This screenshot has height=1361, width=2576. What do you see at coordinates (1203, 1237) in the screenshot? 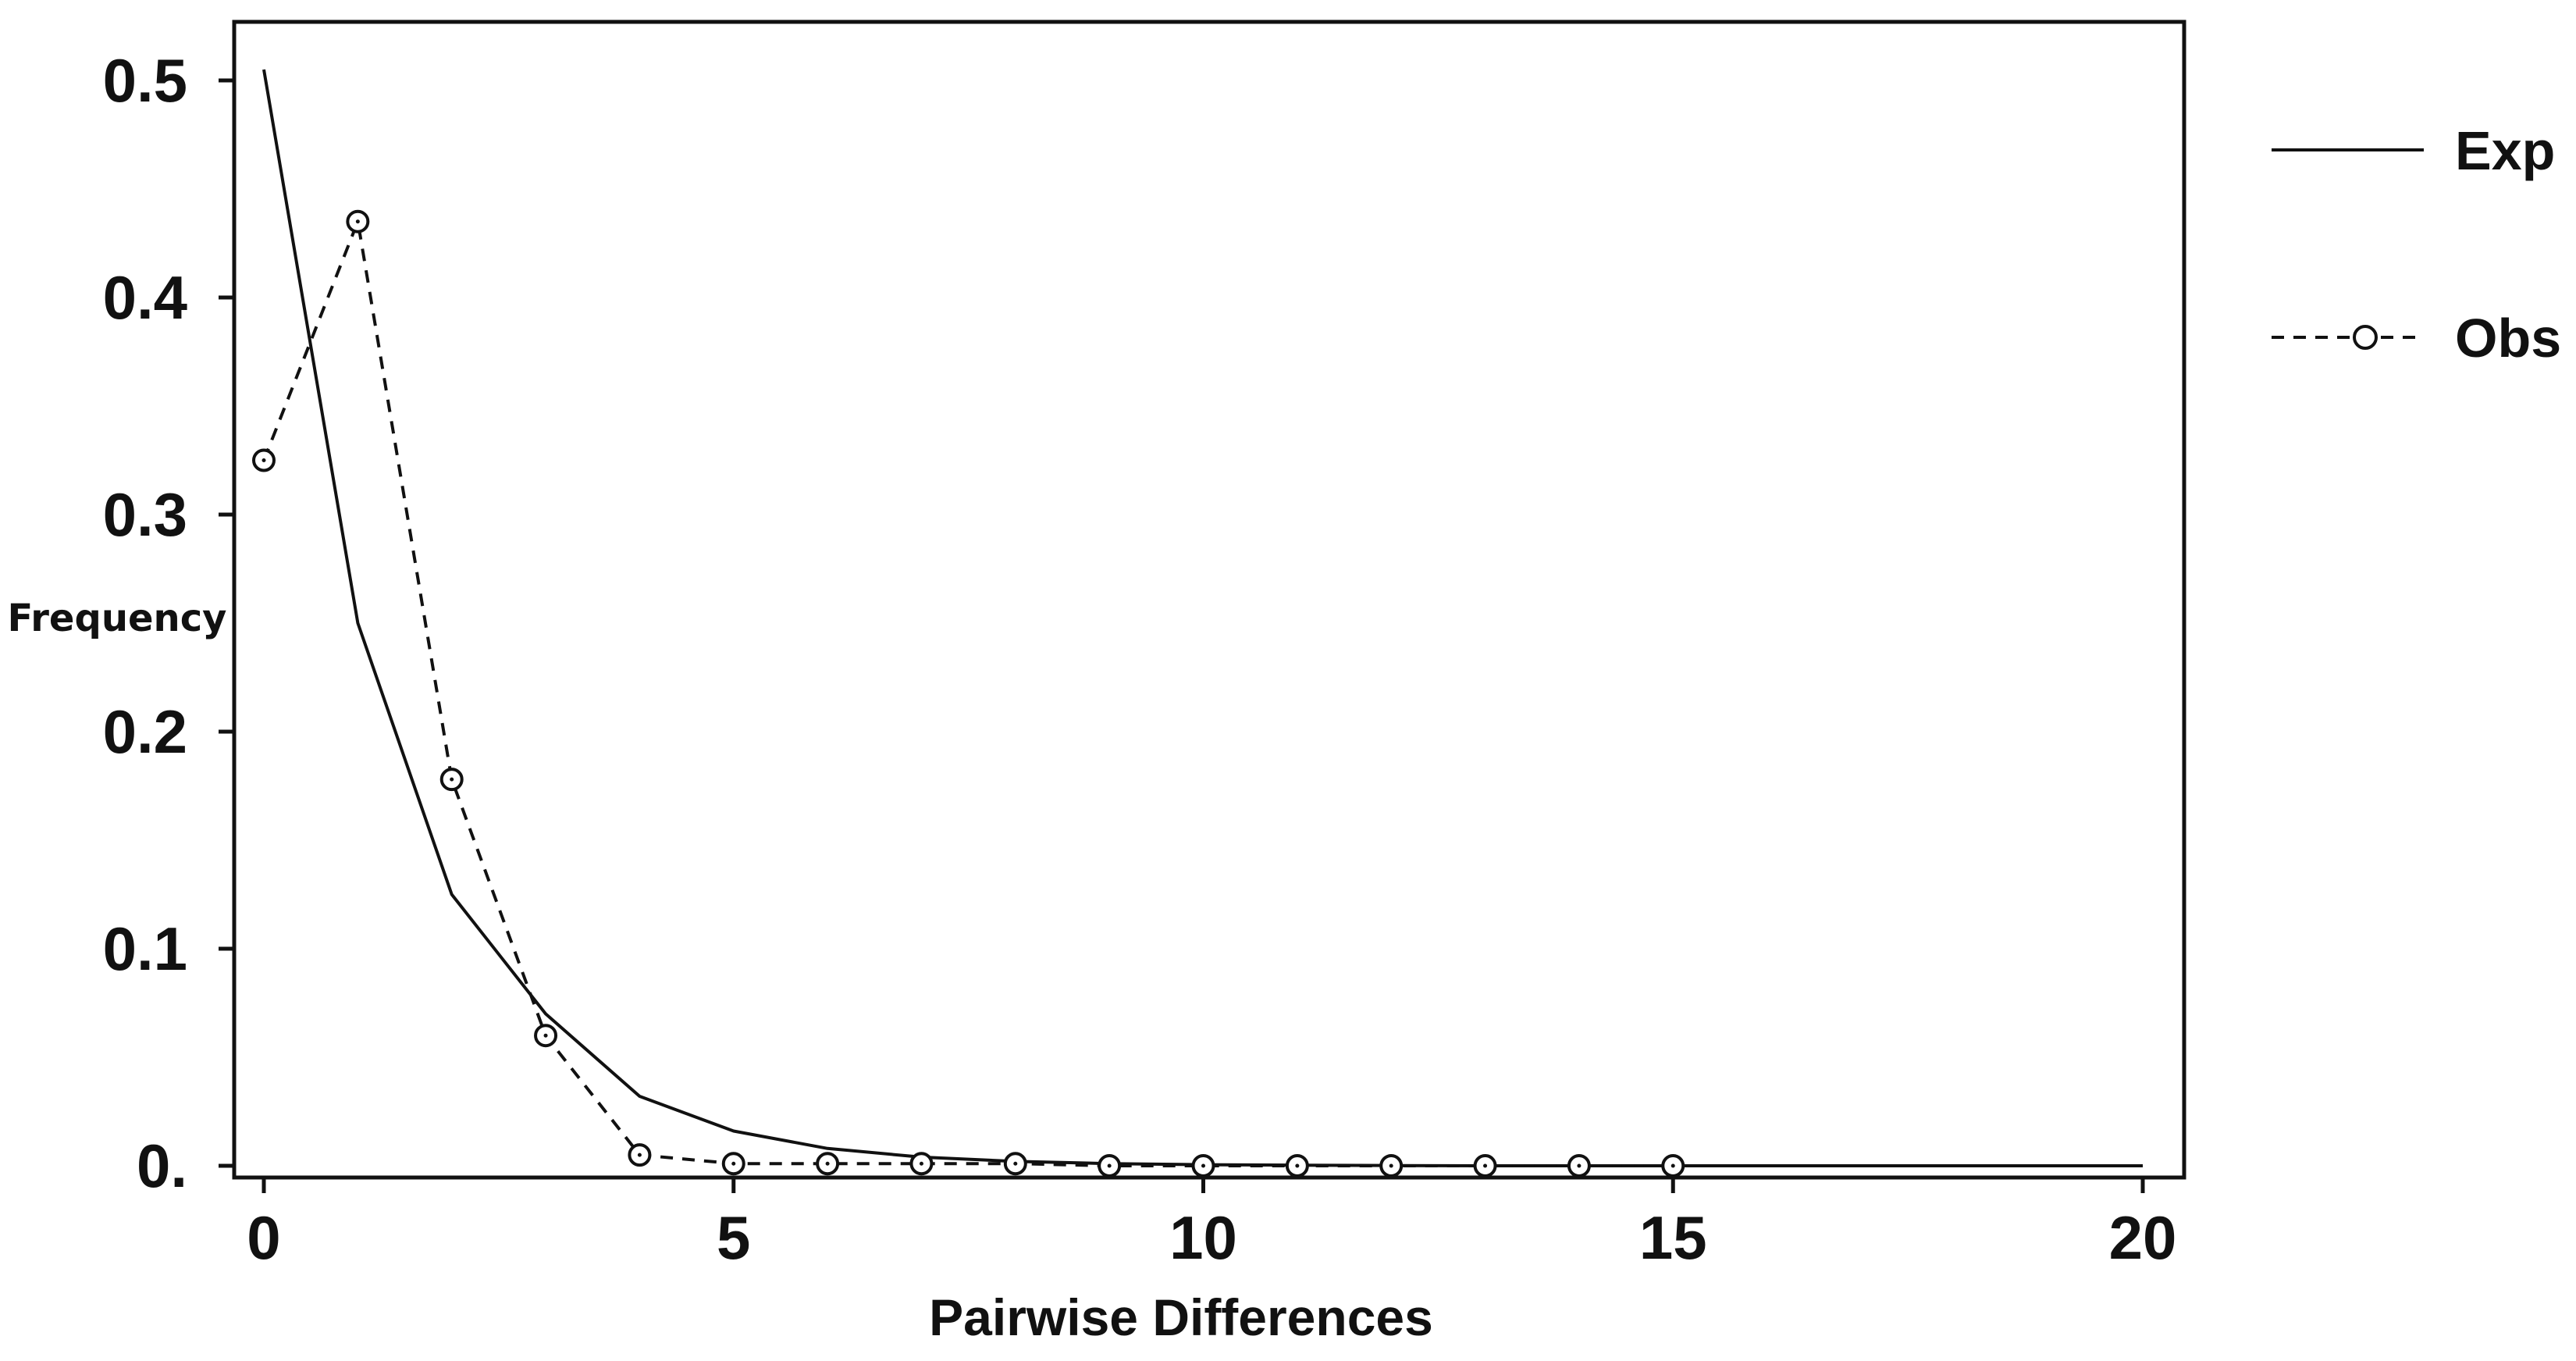
I see `x-tick-label: 10` at bounding box center [1203, 1237].